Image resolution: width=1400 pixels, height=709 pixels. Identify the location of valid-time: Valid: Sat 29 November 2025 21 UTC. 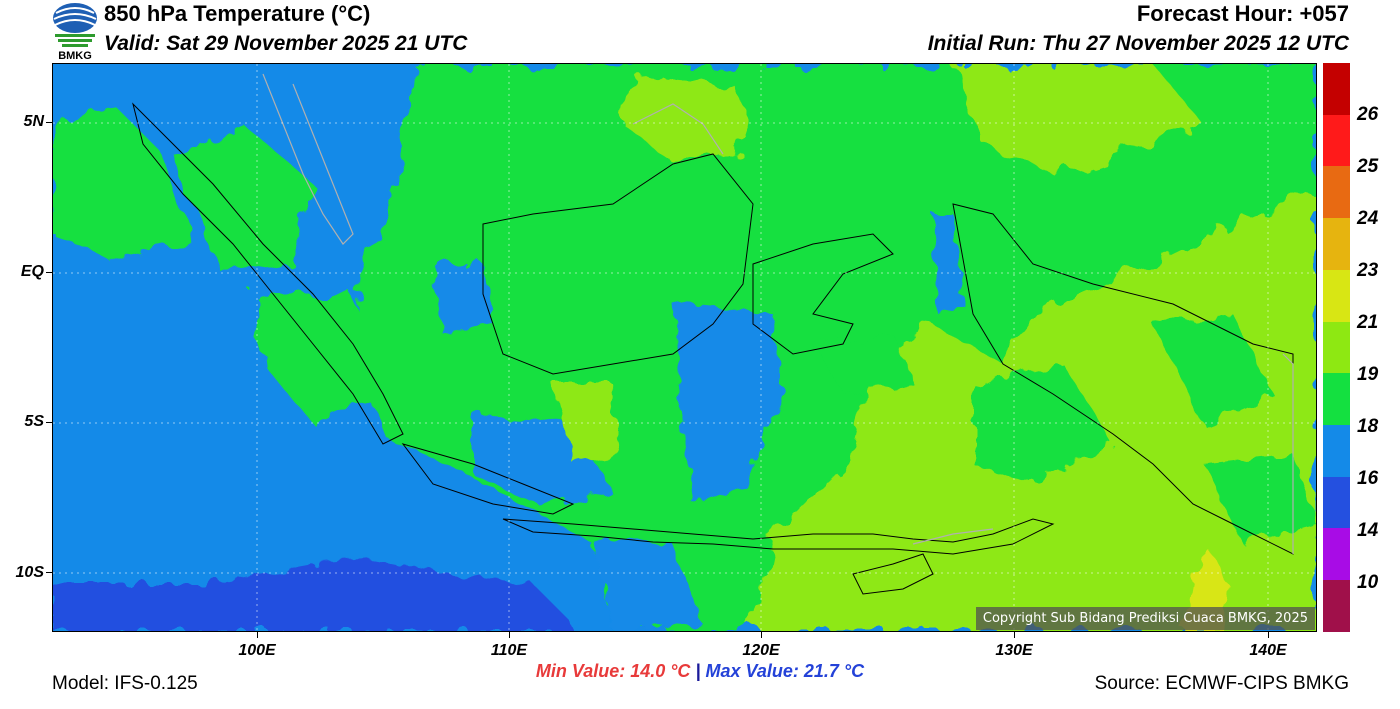
(286, 43).